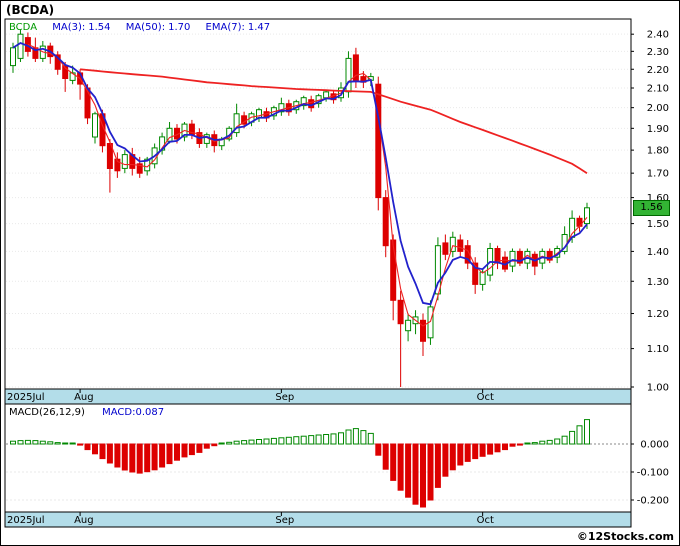  What do you see at coordinates (47, 412) in the screenshot?
I see `macd-name: MACD(26,12,9)` at bounding box center [47, 412].